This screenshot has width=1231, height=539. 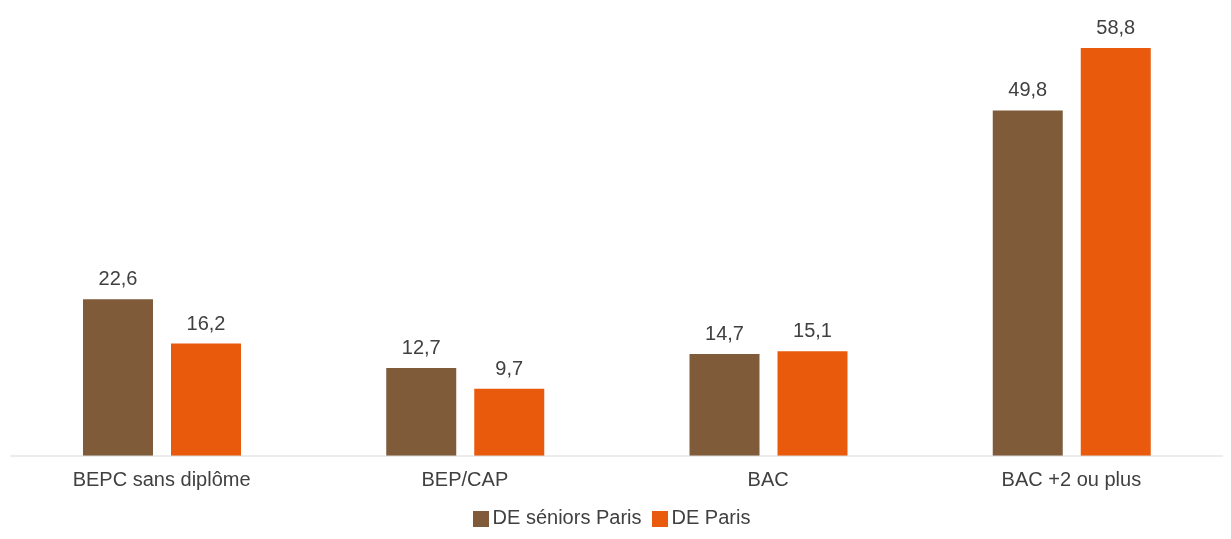 What do you see at coordinates (509, 367) in the screenshot?
I see `data-label: 9,7` at bounding box center [509, 367].